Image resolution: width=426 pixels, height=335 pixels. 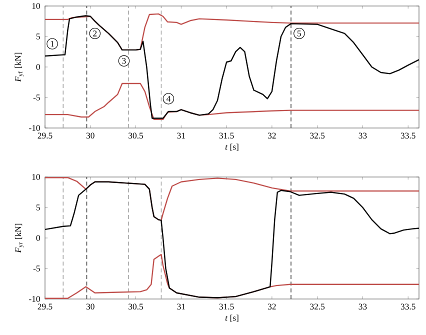 I want to click on annotation: 2, so click(x=95, y=33).